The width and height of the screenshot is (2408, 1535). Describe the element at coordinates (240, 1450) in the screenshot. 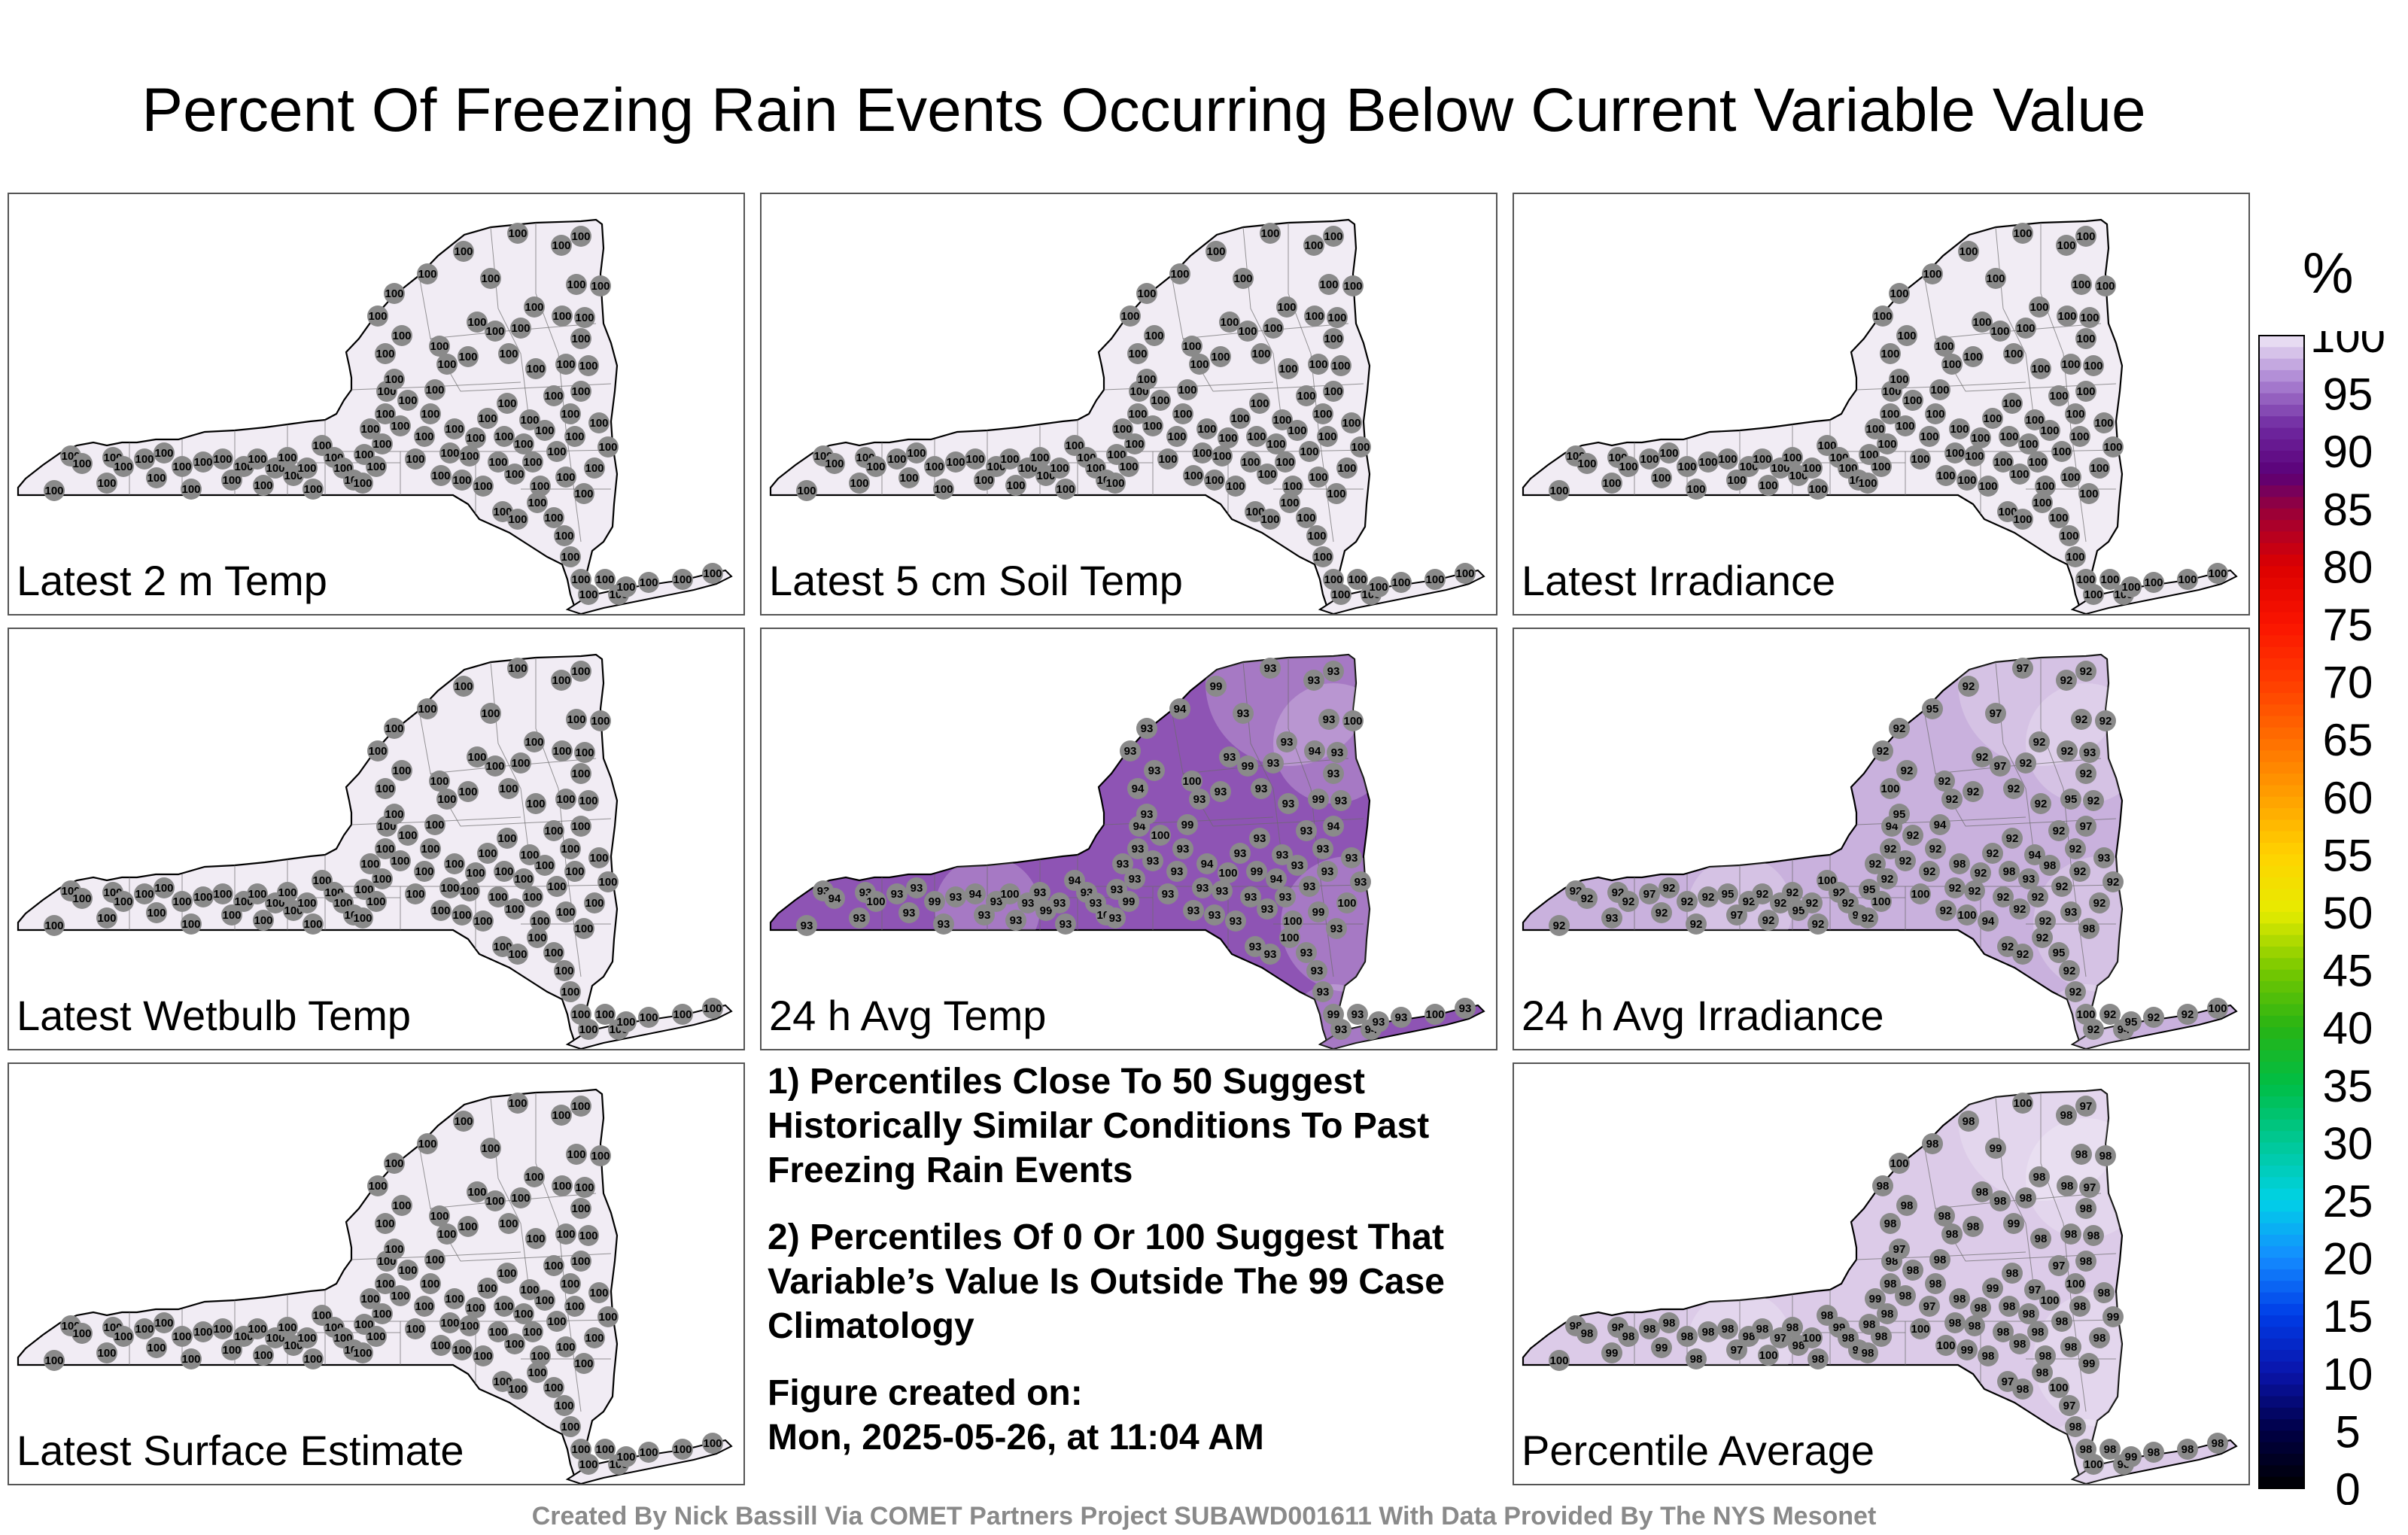

I see `panel-label: Latest Surface Estimate` at that location.